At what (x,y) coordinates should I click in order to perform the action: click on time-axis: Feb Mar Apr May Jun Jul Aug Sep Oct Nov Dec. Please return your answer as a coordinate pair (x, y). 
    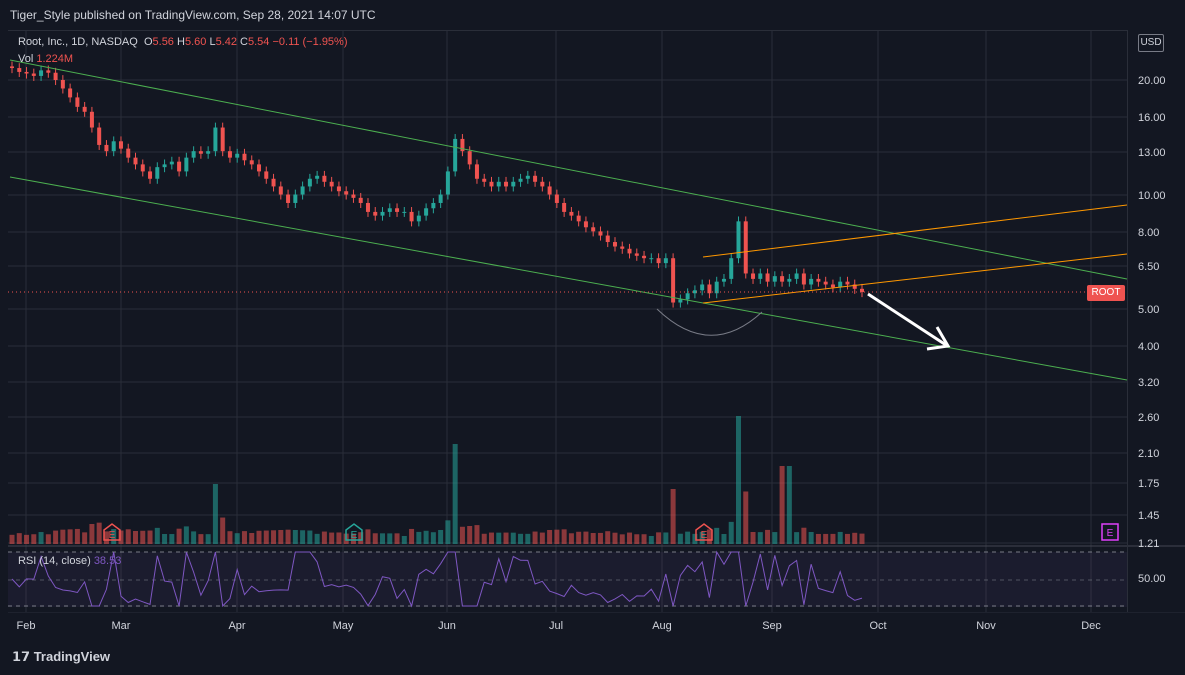
    Looking at the image, I should click on (592, 626).